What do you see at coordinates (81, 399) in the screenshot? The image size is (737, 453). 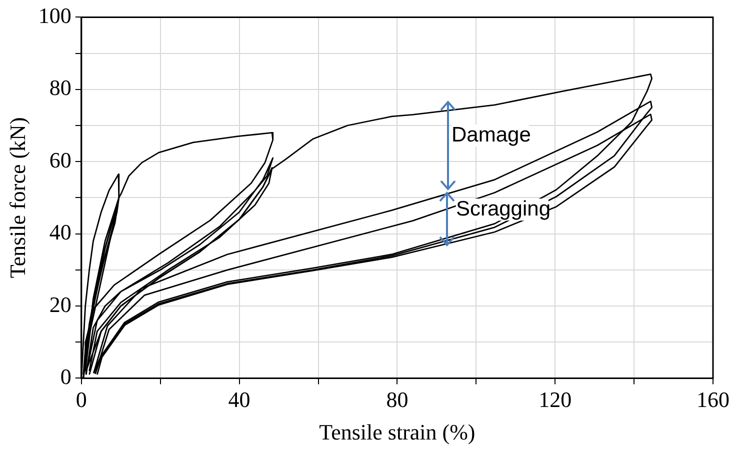 I see `x-tick-label: 0` at bounding box center [81, 399].